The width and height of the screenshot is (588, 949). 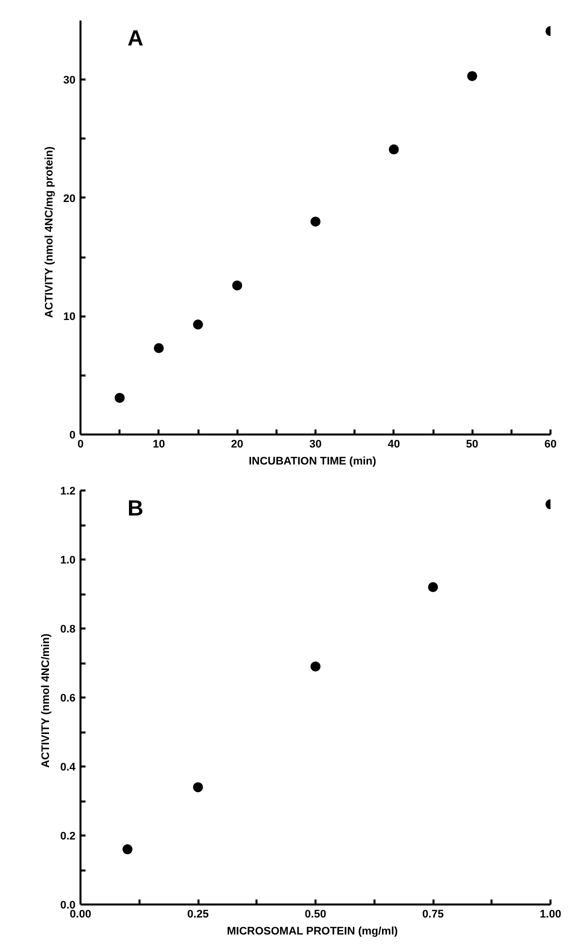 What do you see at coordinates (69, 317) in the screenshot?
I see `y-tick-label: 10` at bounding box center [69, 317].